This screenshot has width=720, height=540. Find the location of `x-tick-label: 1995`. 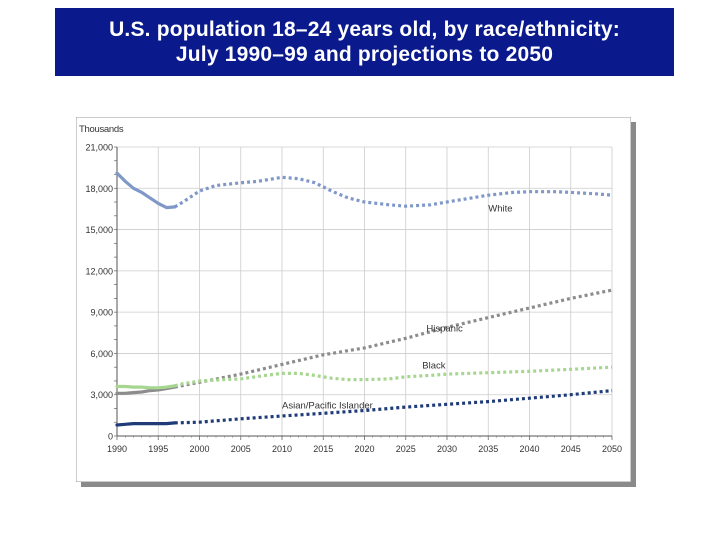

x-tick-label: 1995 is located at coordinates (158, 449).